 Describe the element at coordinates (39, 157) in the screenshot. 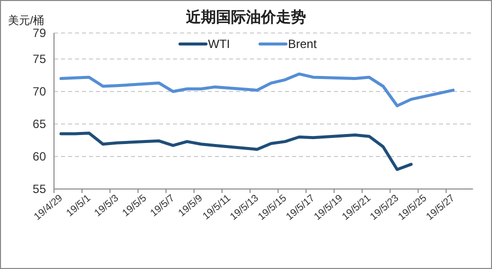

I see `y-tick-label: 60` at that location.